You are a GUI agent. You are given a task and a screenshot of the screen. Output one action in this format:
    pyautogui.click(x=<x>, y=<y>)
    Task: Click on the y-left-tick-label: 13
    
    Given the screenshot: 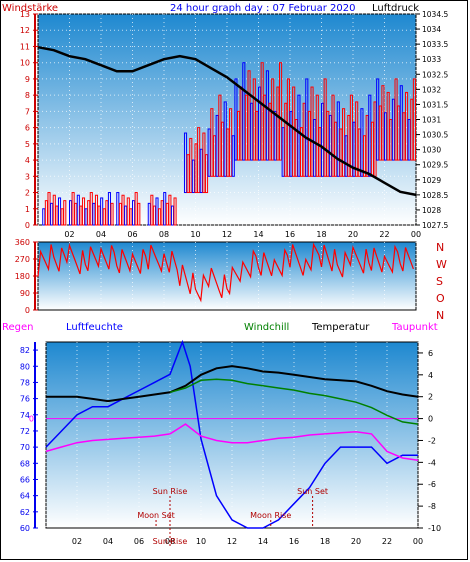 What is the action you would take?
    pyautogui.click(x=25, y=14)
    